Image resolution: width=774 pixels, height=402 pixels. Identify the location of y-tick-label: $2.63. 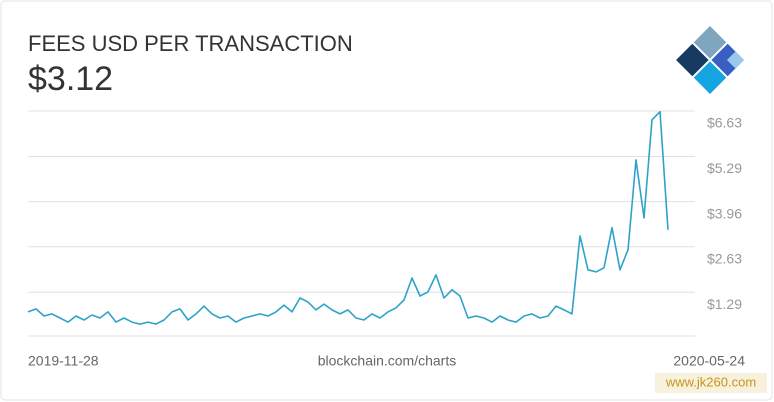
(724, 258).